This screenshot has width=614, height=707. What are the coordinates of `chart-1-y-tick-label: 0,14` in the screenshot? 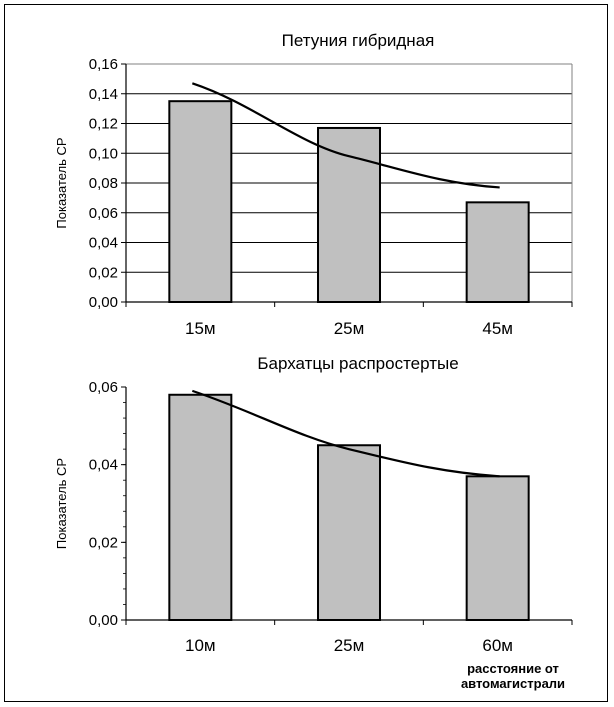 It's located at (103, 94).